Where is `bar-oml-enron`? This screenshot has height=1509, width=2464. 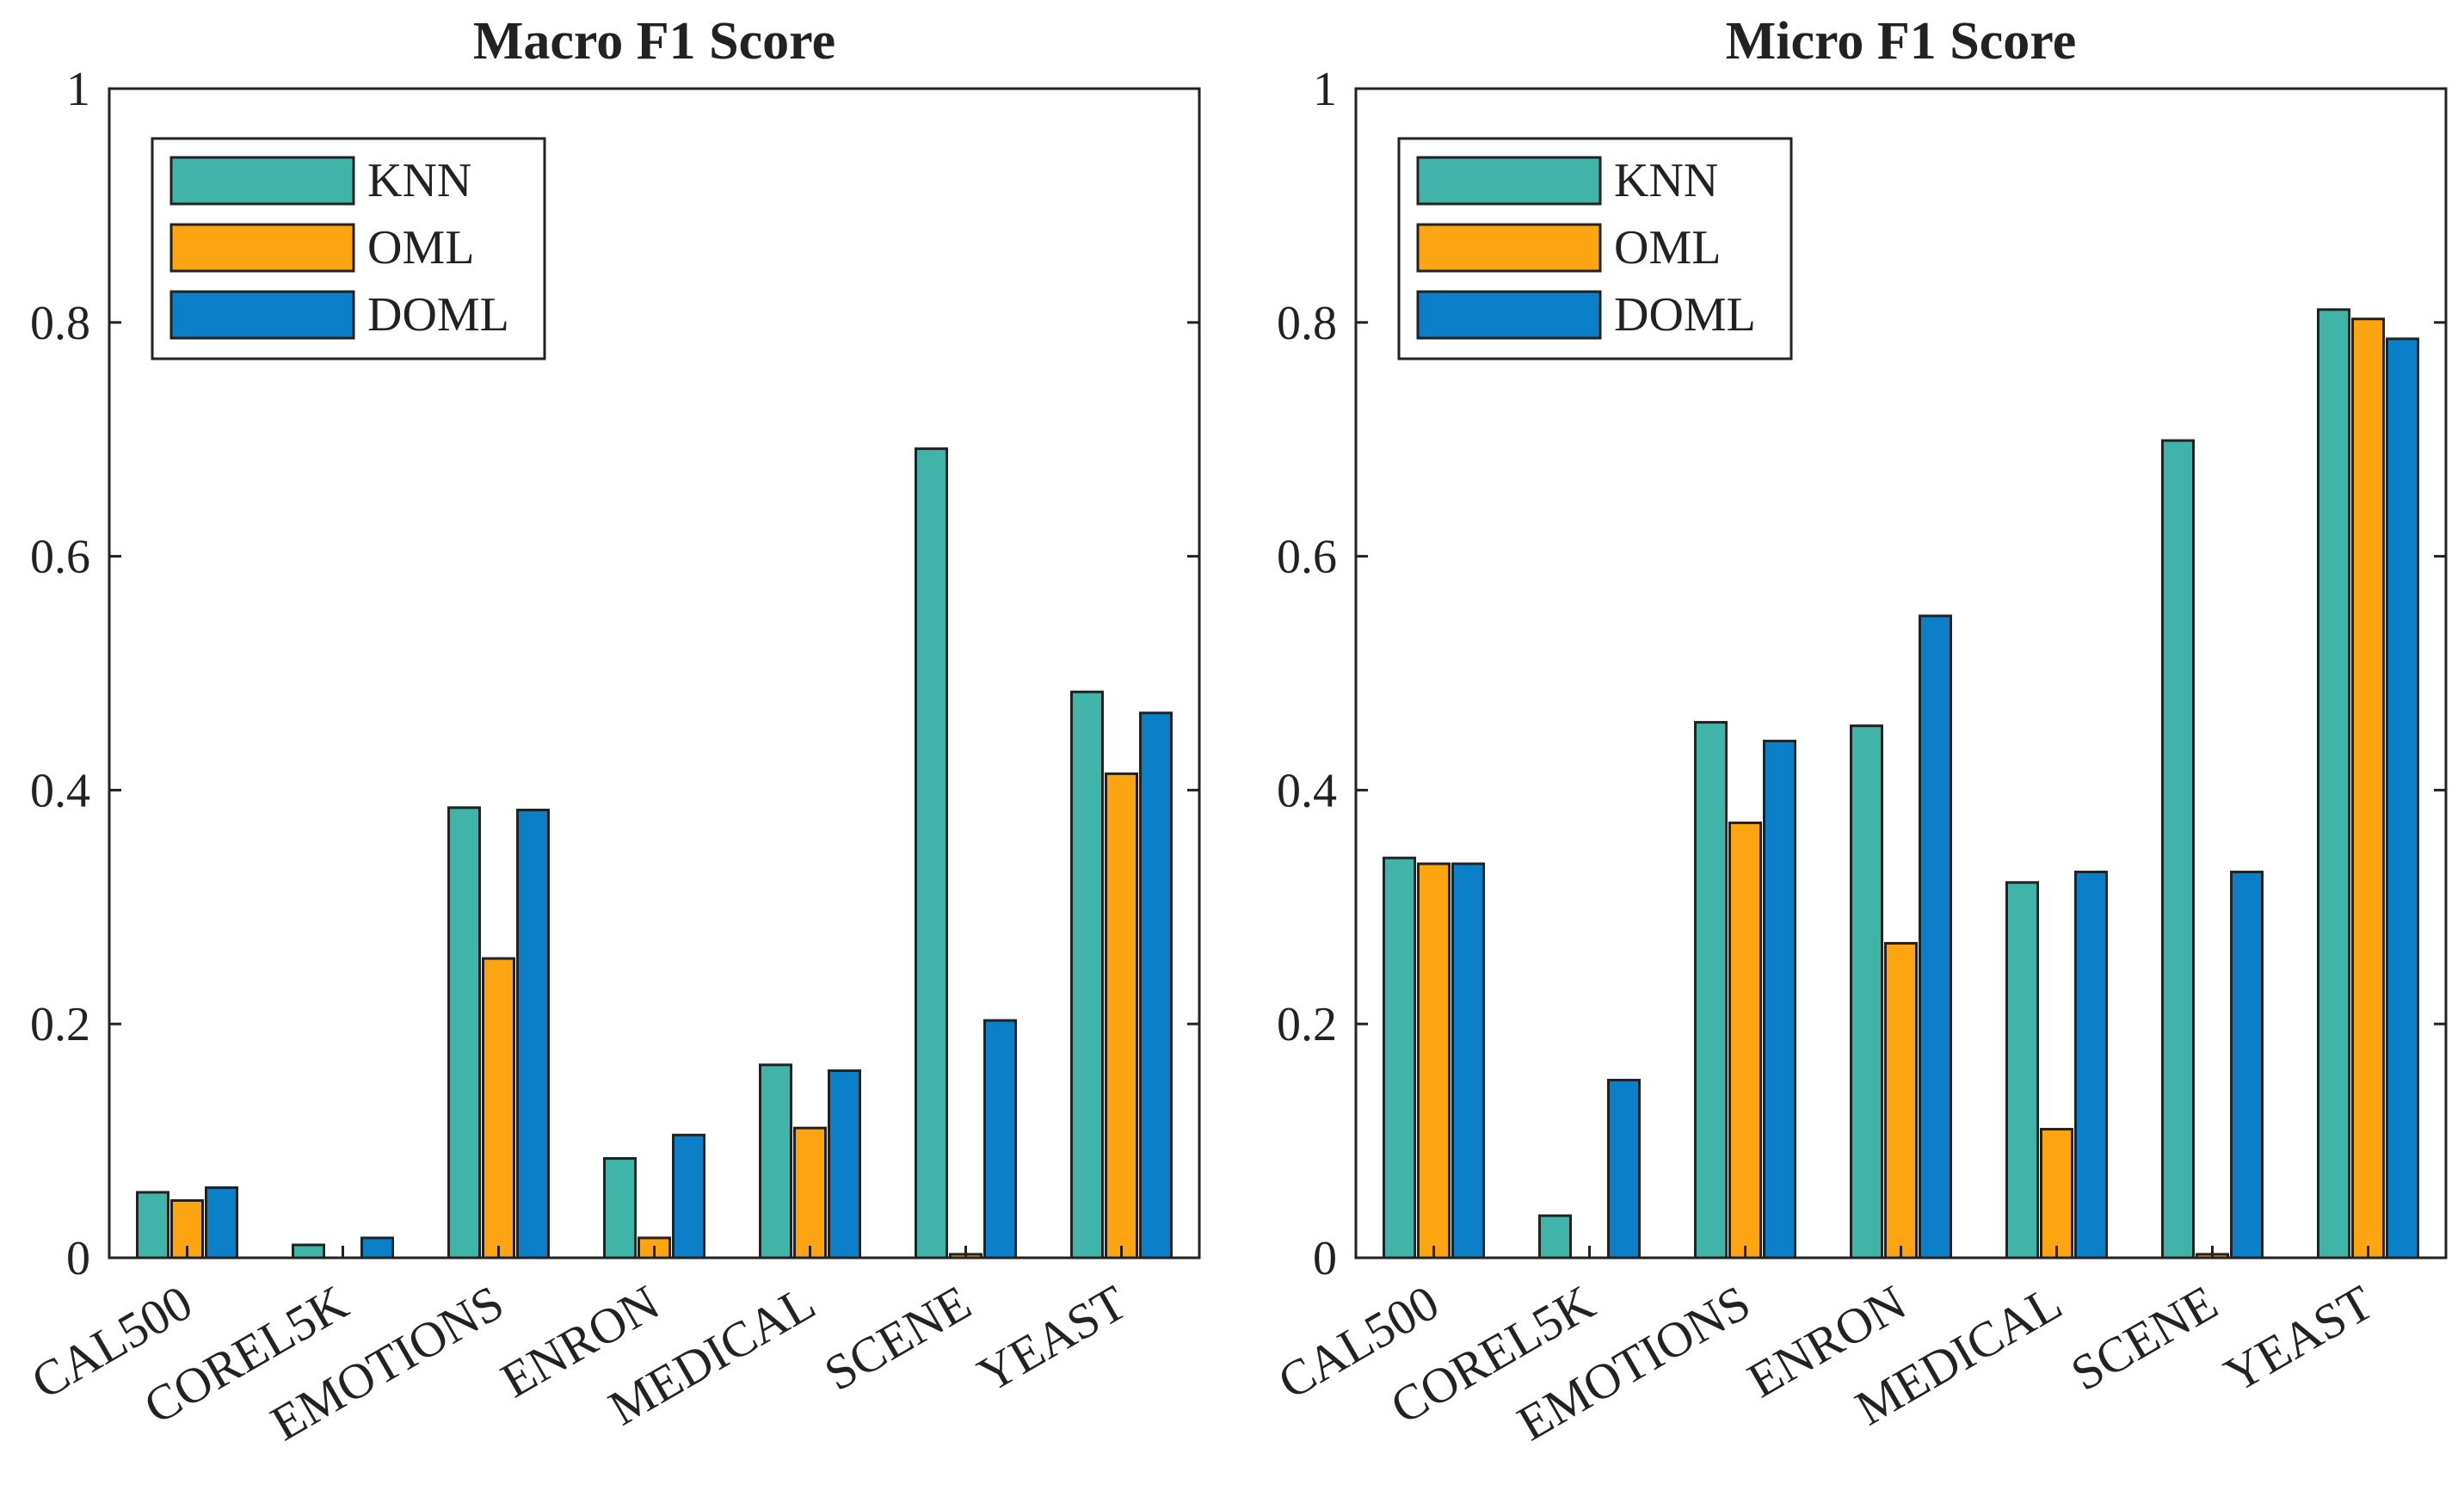
bar-oml-enron is located at coordinates (1901, 1100).